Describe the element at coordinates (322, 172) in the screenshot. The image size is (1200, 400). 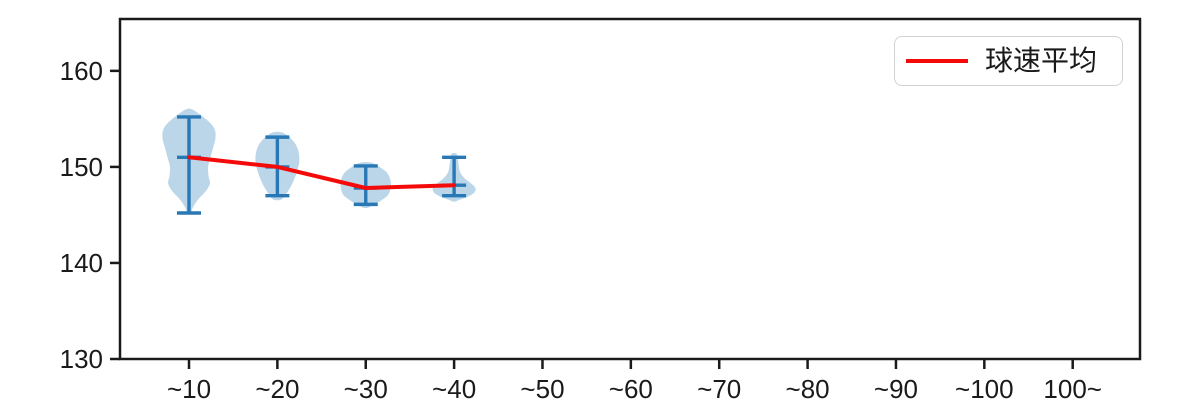
I see `mean-speed-line` at that location.